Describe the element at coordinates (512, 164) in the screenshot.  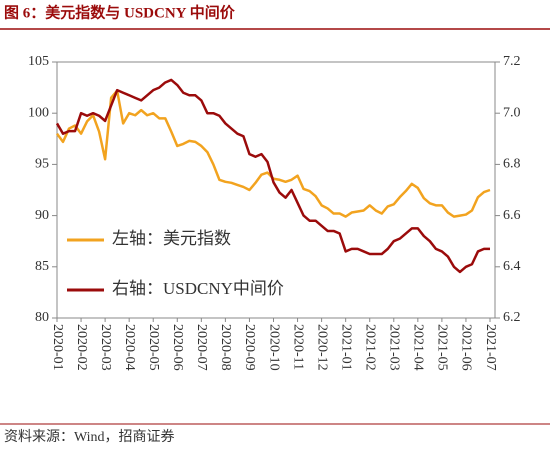
I see `y2-tick-label: 6.8` at that location.